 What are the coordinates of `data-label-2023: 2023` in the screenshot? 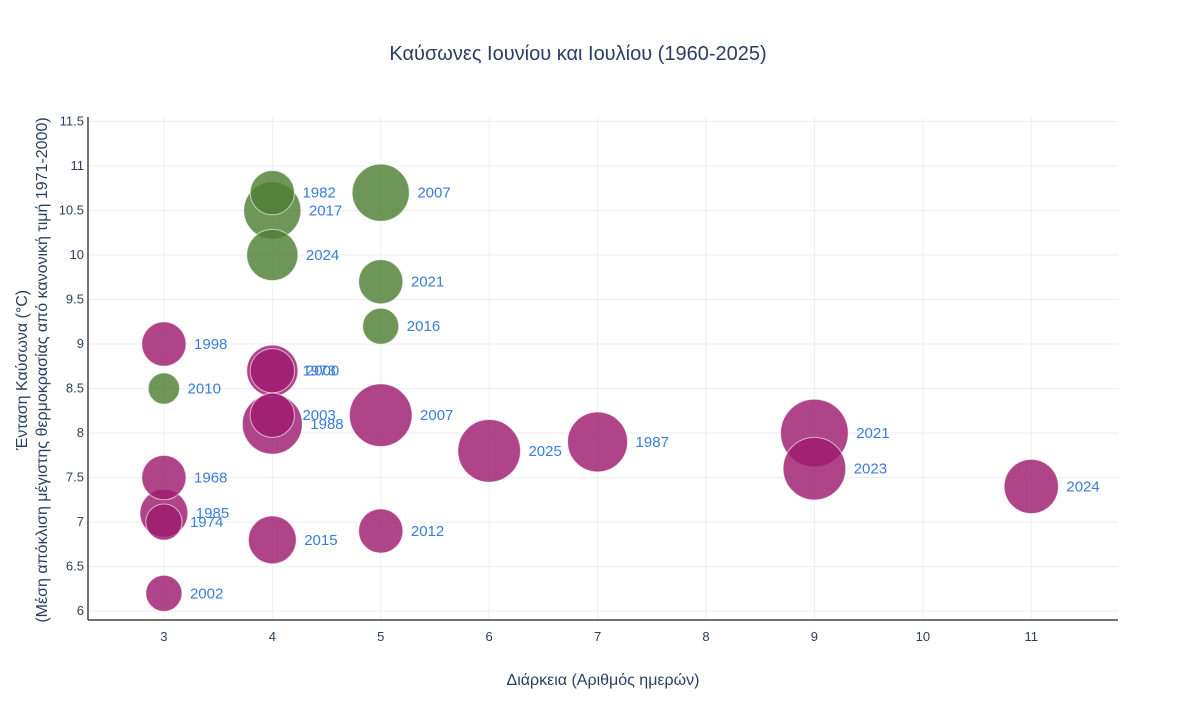 It's located at (870, 469).